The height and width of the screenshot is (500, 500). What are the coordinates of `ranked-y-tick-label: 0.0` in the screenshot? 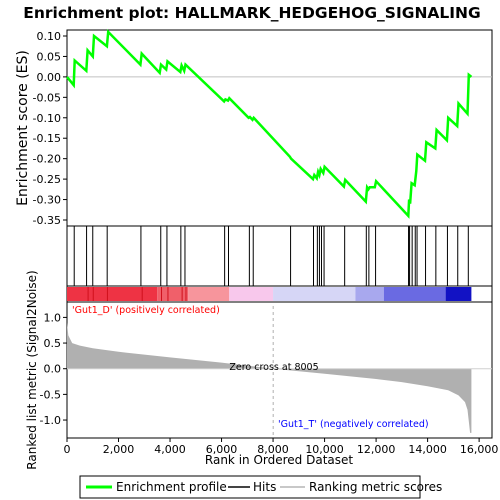 It's located at (53, 369).